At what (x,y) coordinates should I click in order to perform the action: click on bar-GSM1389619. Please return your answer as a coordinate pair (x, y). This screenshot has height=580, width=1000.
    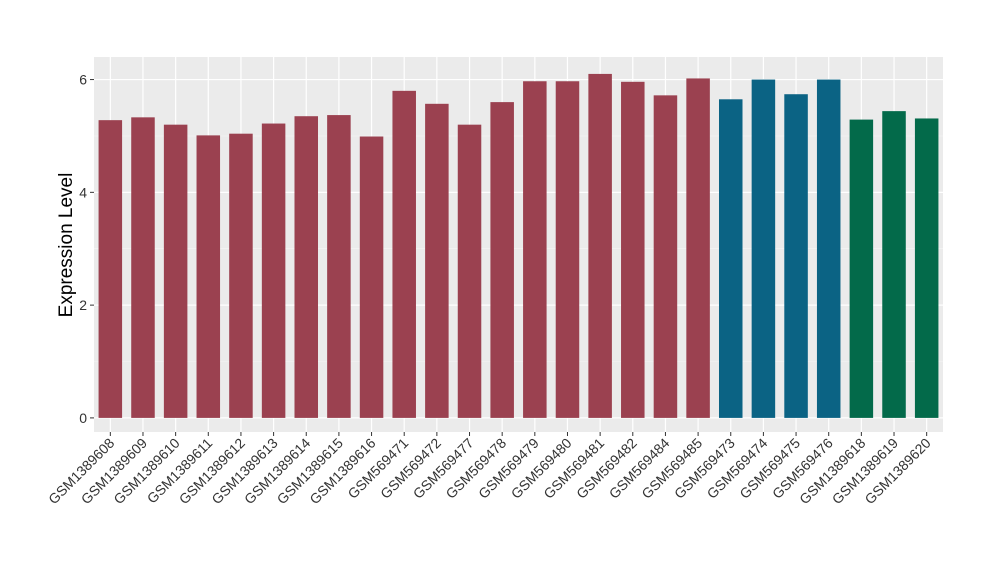
    Looking at the image, I should click on (894, 264).